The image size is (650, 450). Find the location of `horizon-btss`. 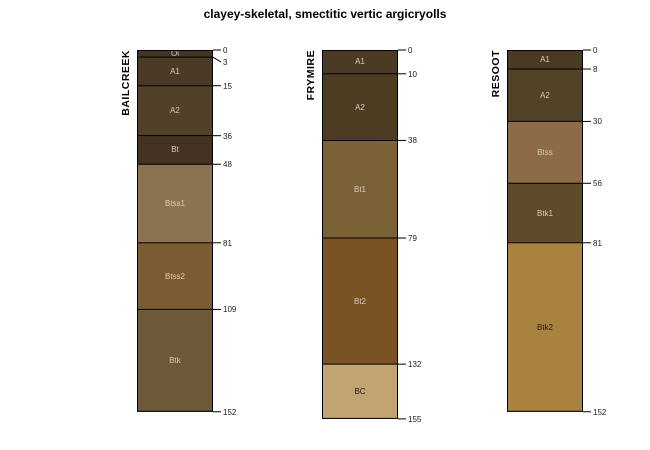

horizon-btss is located at coordinates (545, 152).